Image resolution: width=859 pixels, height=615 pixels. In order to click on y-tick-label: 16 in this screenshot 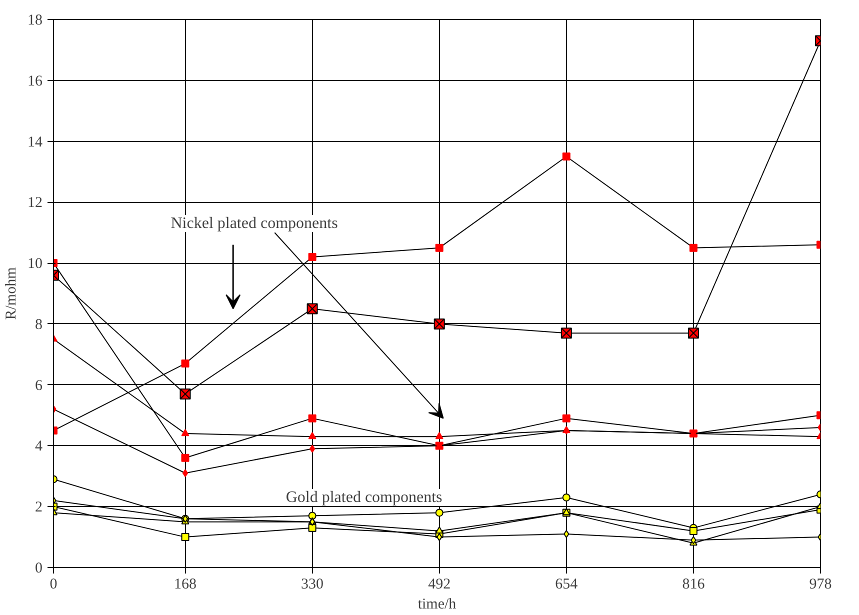, I will do `click(35, 81)`.